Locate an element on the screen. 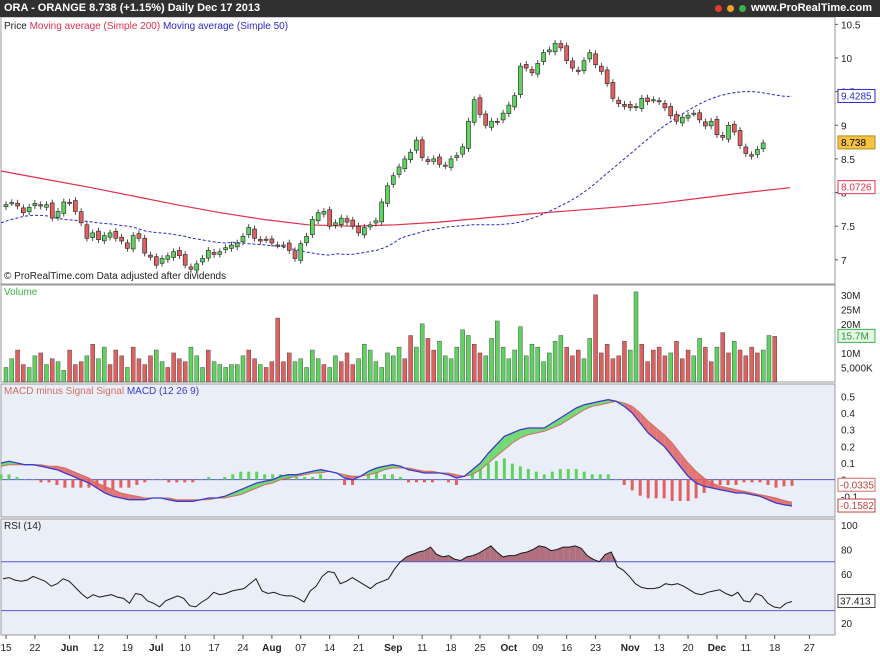 Image resolution: width=880 pixels, height=659 pixels. status-dot-icon is located at coordinates (718, 8).